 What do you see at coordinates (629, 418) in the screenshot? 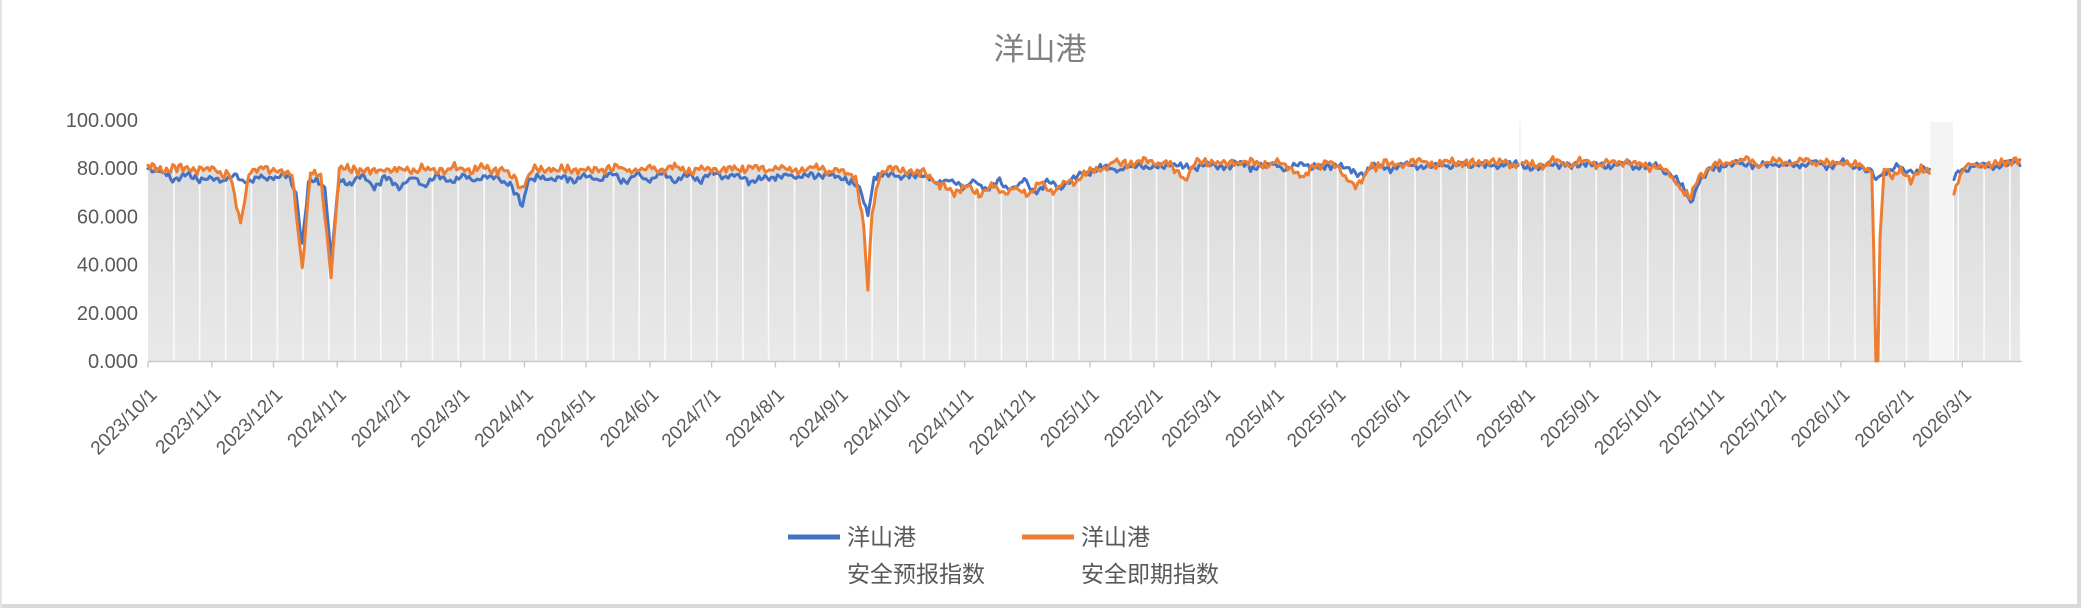
I see `x-axis-label: 2024/6/1` at bounding box center [629, 418].